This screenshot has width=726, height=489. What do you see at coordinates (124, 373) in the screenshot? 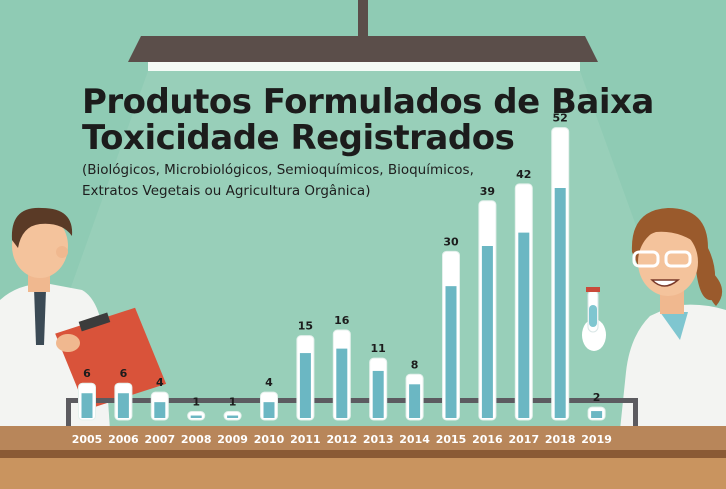
I see `data-label-2006: 6` at bounding box center [124, 373].